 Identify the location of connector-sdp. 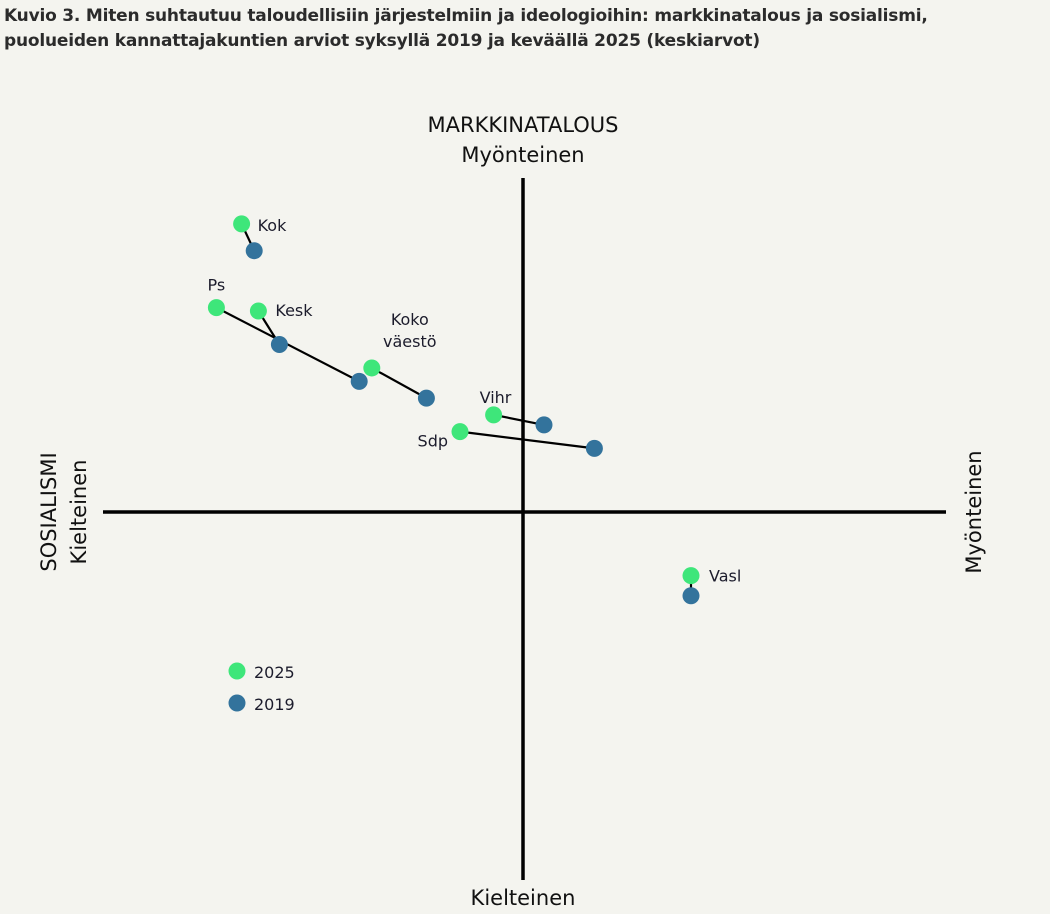
(527, 440).